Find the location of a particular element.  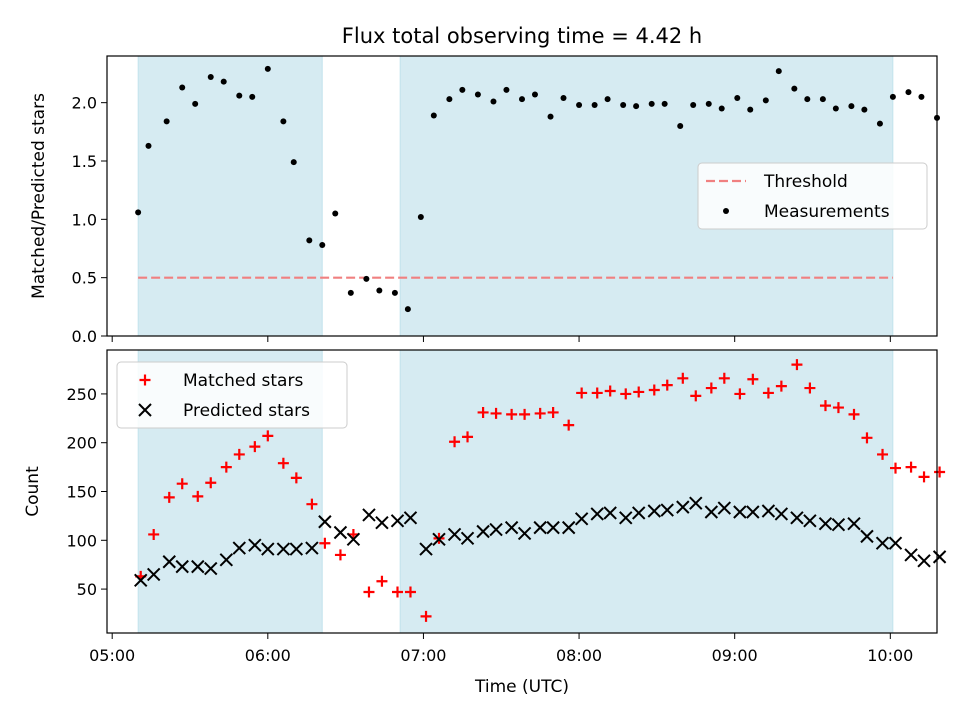

series-predicted-stars is located at coordinates (540, 542).